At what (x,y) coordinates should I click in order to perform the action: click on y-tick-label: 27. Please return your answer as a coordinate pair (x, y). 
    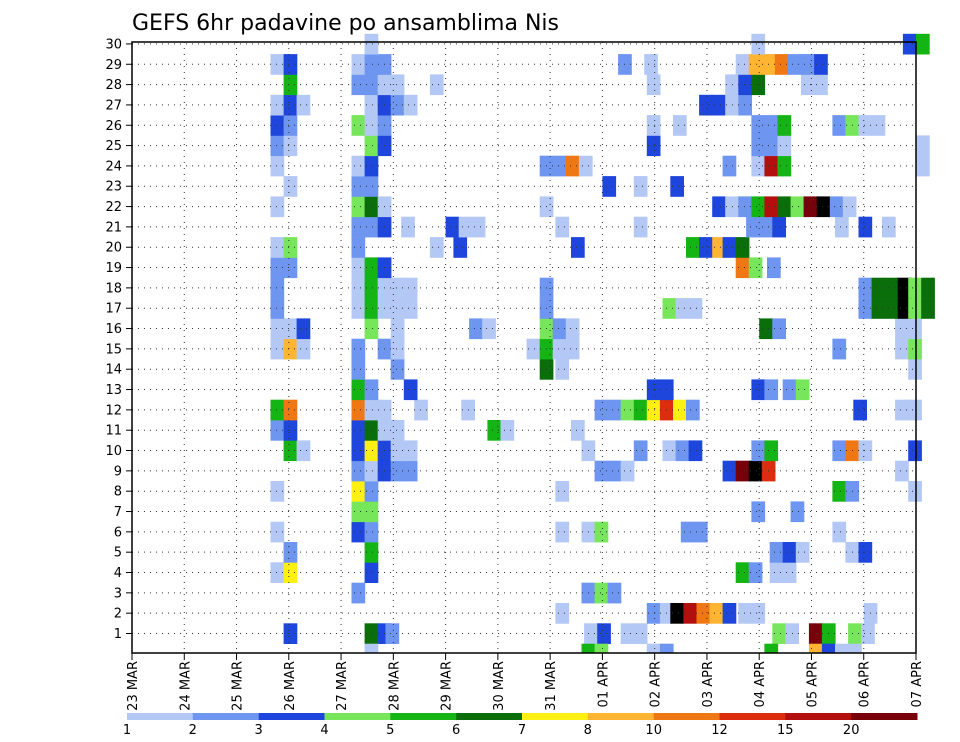
    Looking at the image, I should click on (113, 105).